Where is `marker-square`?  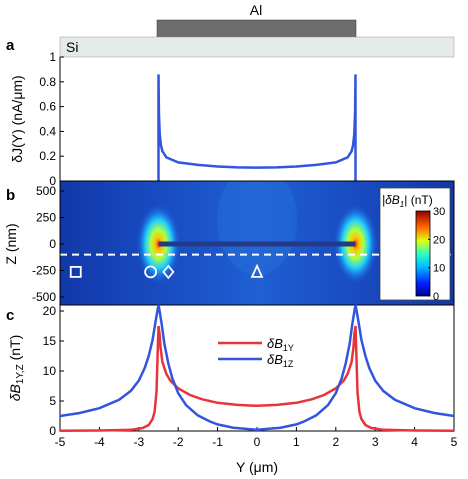 marker-square is located at coordinates (75, 271).